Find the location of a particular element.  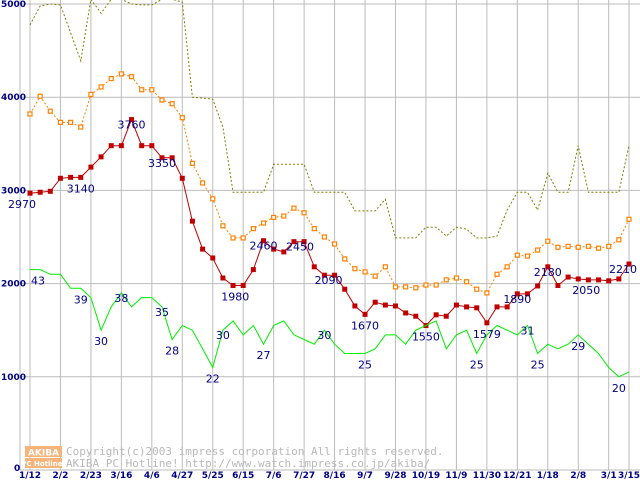

y-tick-label: 5000 is located at coordinates (13, 5).